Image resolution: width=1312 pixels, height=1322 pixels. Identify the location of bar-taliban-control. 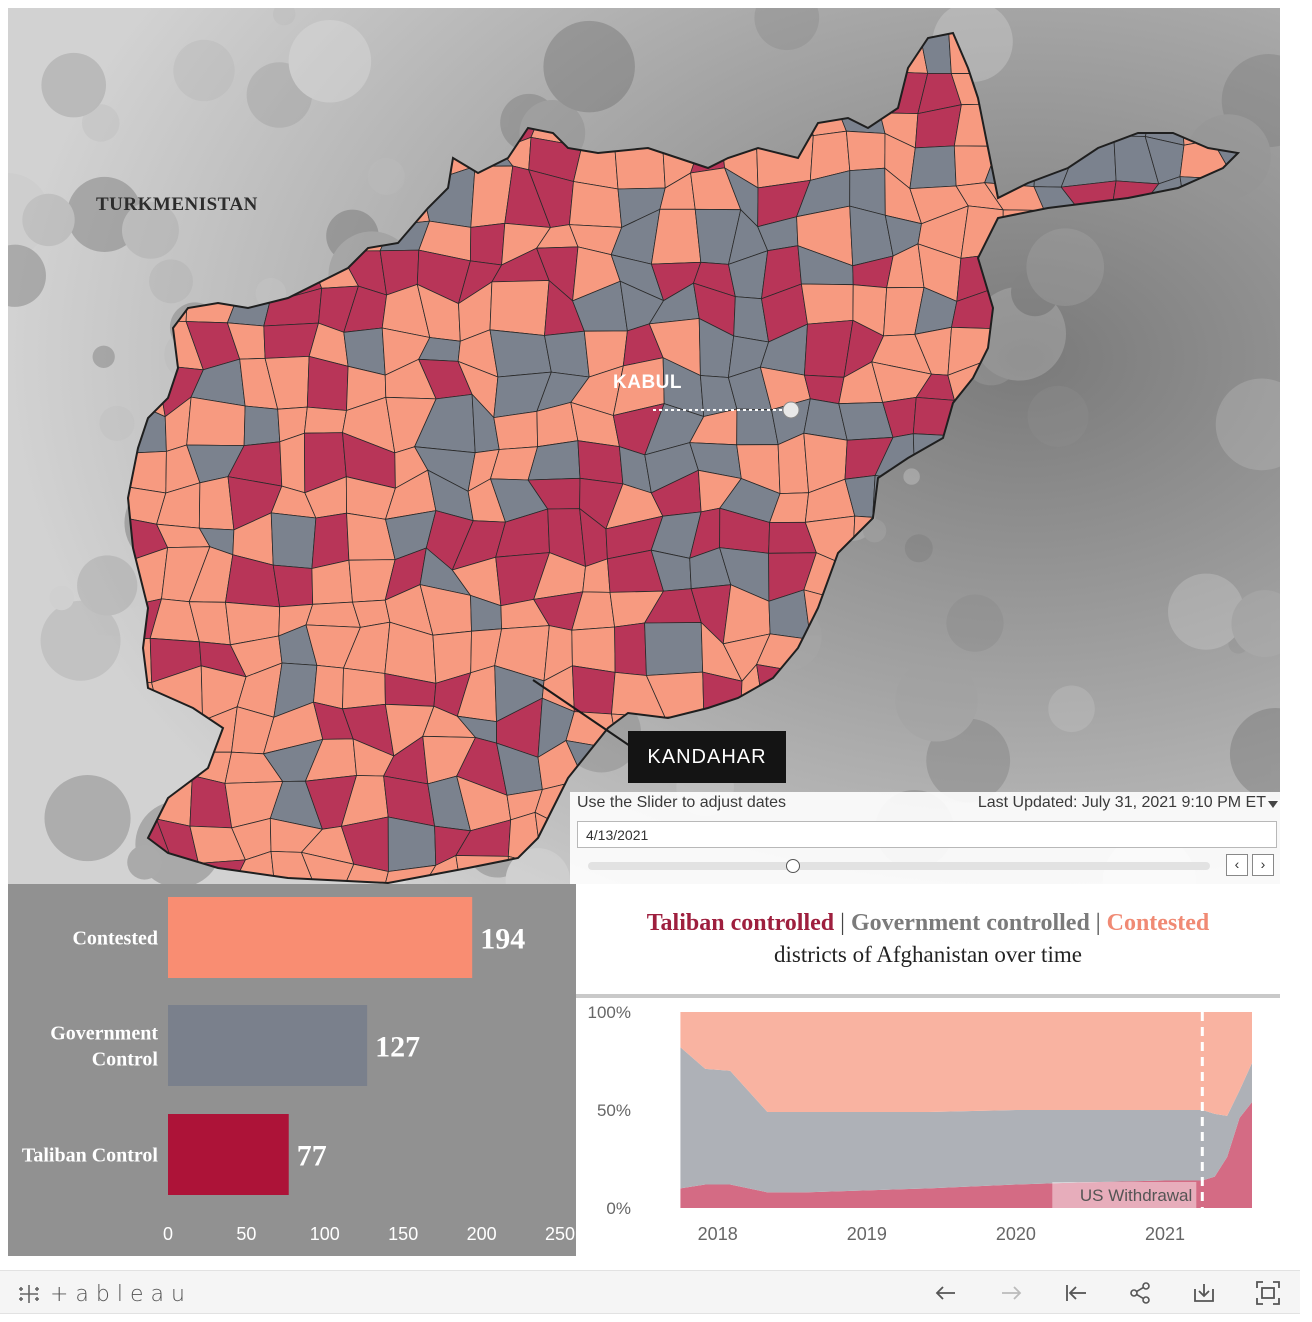
(228, 1154).